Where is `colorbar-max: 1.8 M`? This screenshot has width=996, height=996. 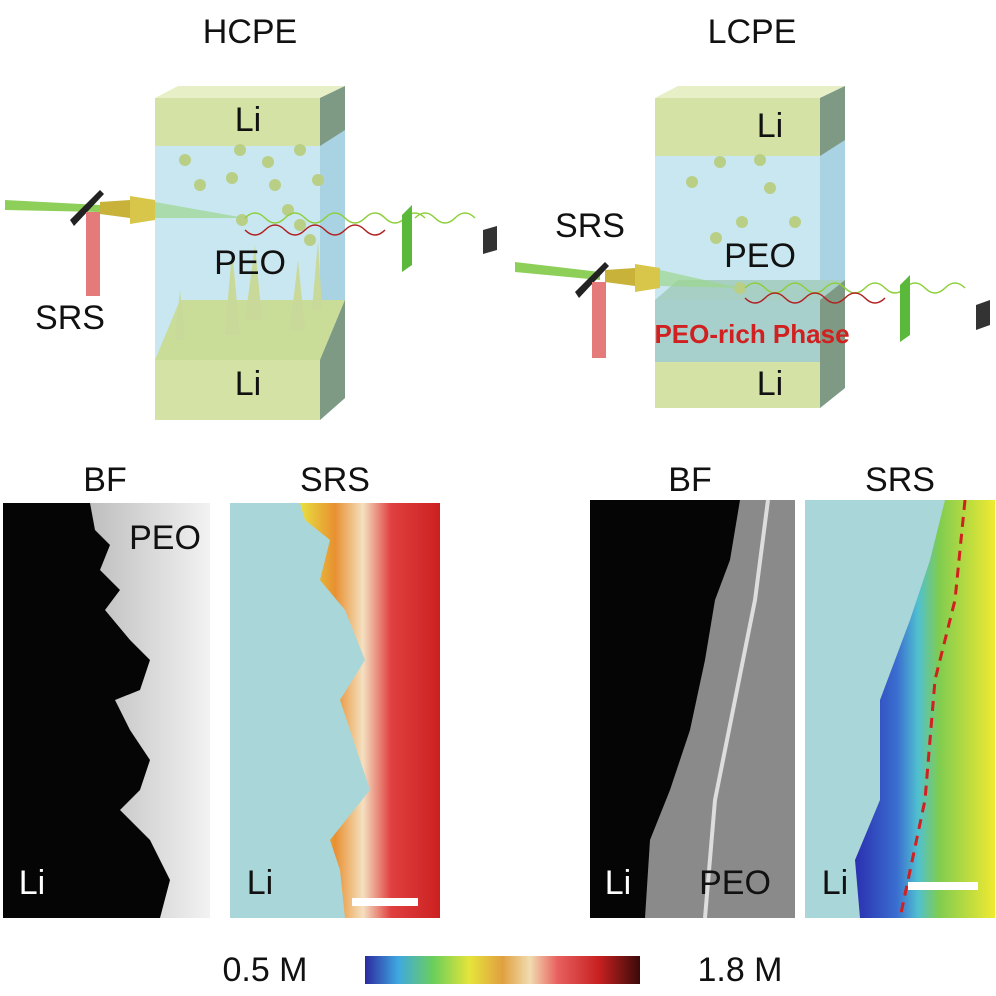
colorbar-max: 1.8 M is located at coordinates (739, 970).